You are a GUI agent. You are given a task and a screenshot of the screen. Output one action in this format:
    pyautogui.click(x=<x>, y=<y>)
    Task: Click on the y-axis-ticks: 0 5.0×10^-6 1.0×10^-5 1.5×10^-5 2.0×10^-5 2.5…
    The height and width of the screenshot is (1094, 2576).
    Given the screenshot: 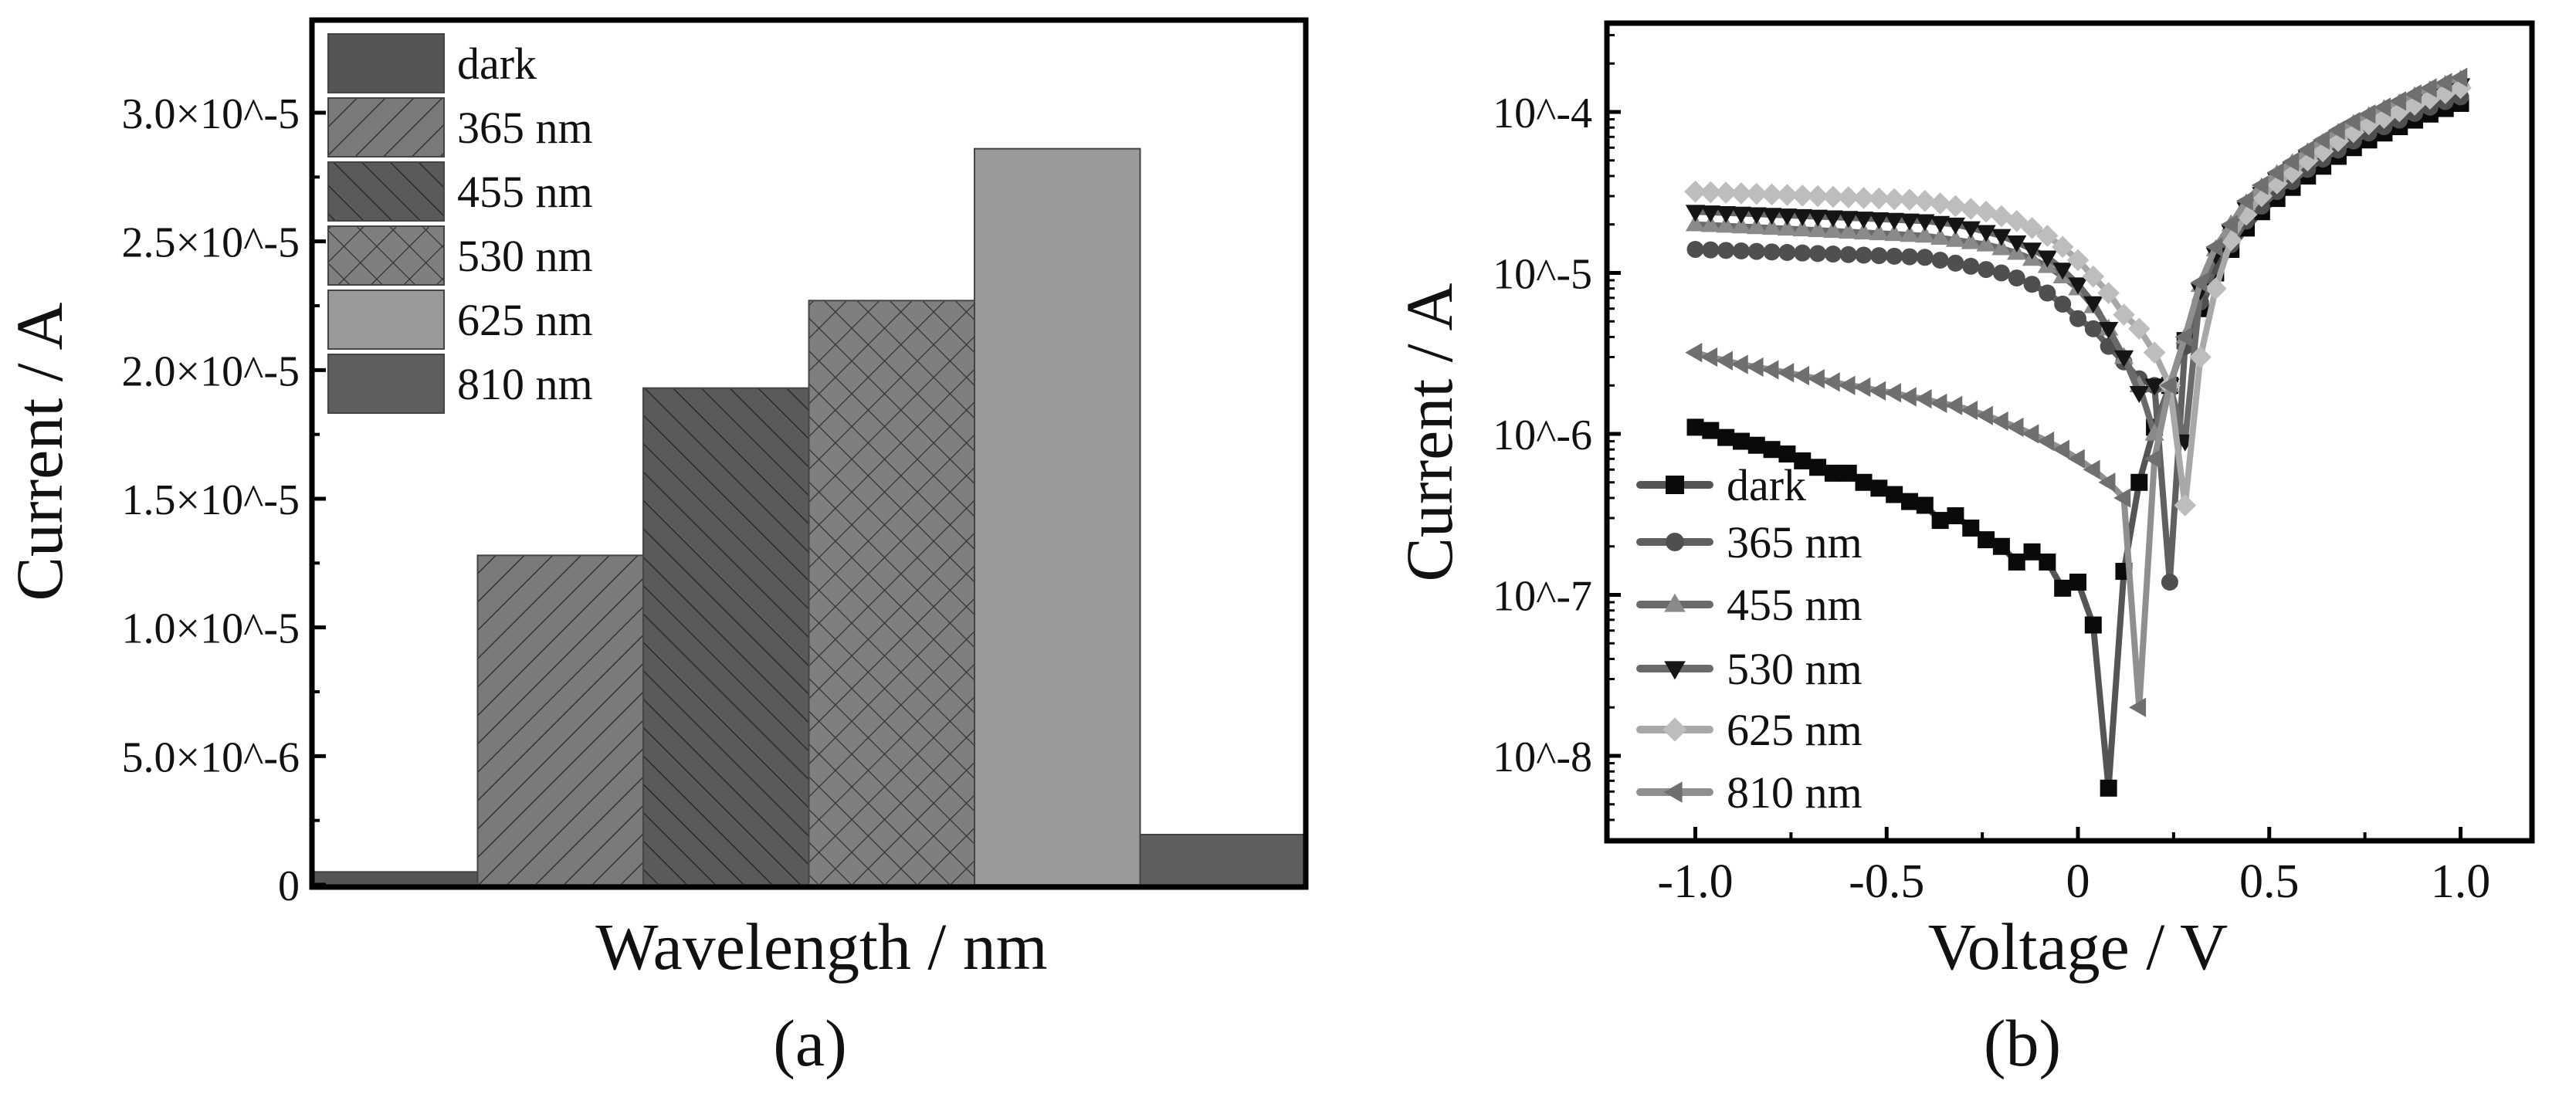 What is the action you would take?
    pyautogui.click(x=223, y=500)
    